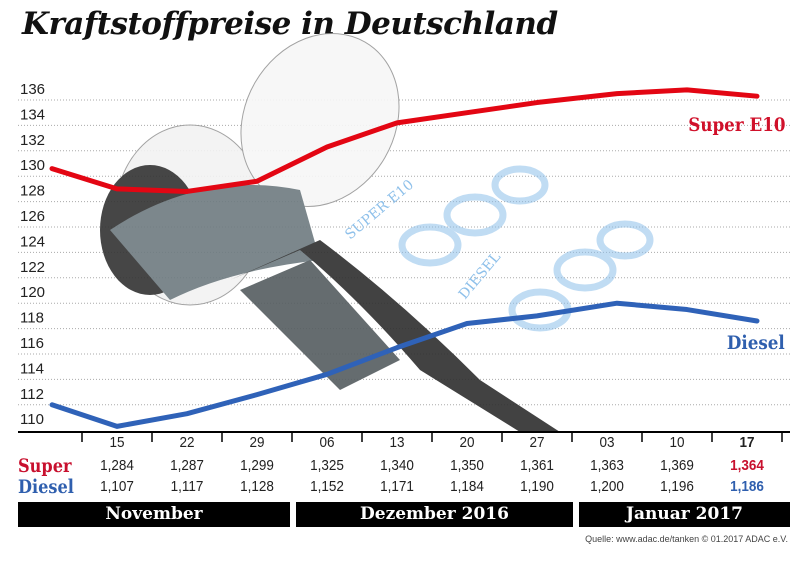 The width and height of the screenshot is (800, 564). Describe the element at coordinates (736, 125) in the screenshot. I see `legend-super-e10: Super E10` at that location.